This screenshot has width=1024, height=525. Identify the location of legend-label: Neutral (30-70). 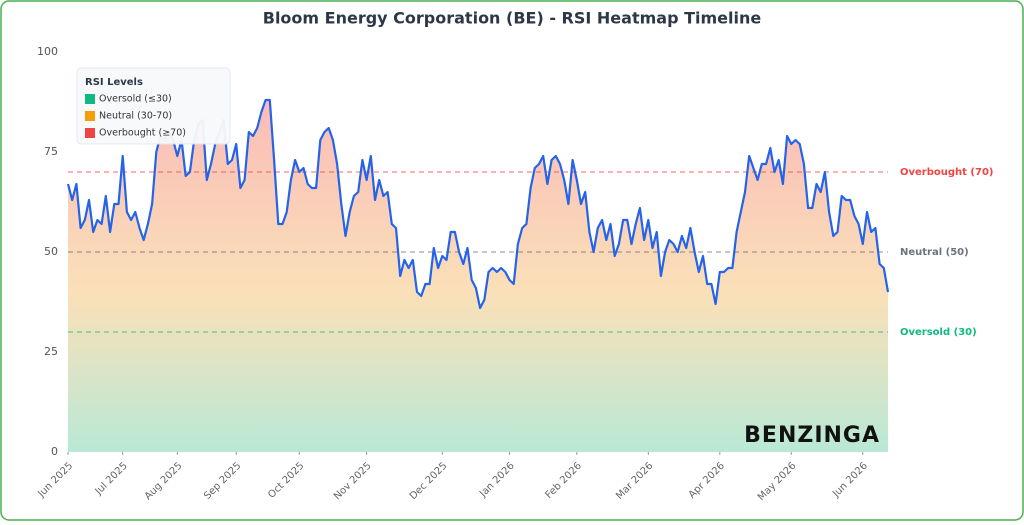
(135, 116).